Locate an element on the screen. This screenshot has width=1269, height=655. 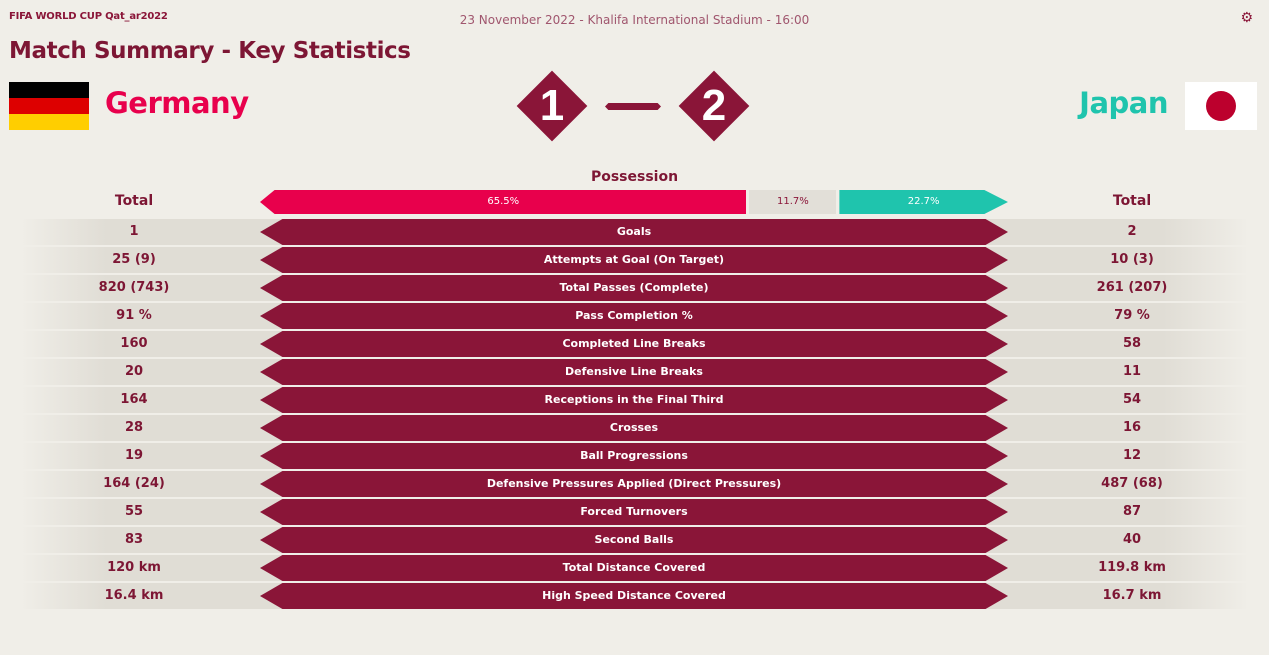
home-stat-value: 16.4 km is located at coordinates (134, 595).